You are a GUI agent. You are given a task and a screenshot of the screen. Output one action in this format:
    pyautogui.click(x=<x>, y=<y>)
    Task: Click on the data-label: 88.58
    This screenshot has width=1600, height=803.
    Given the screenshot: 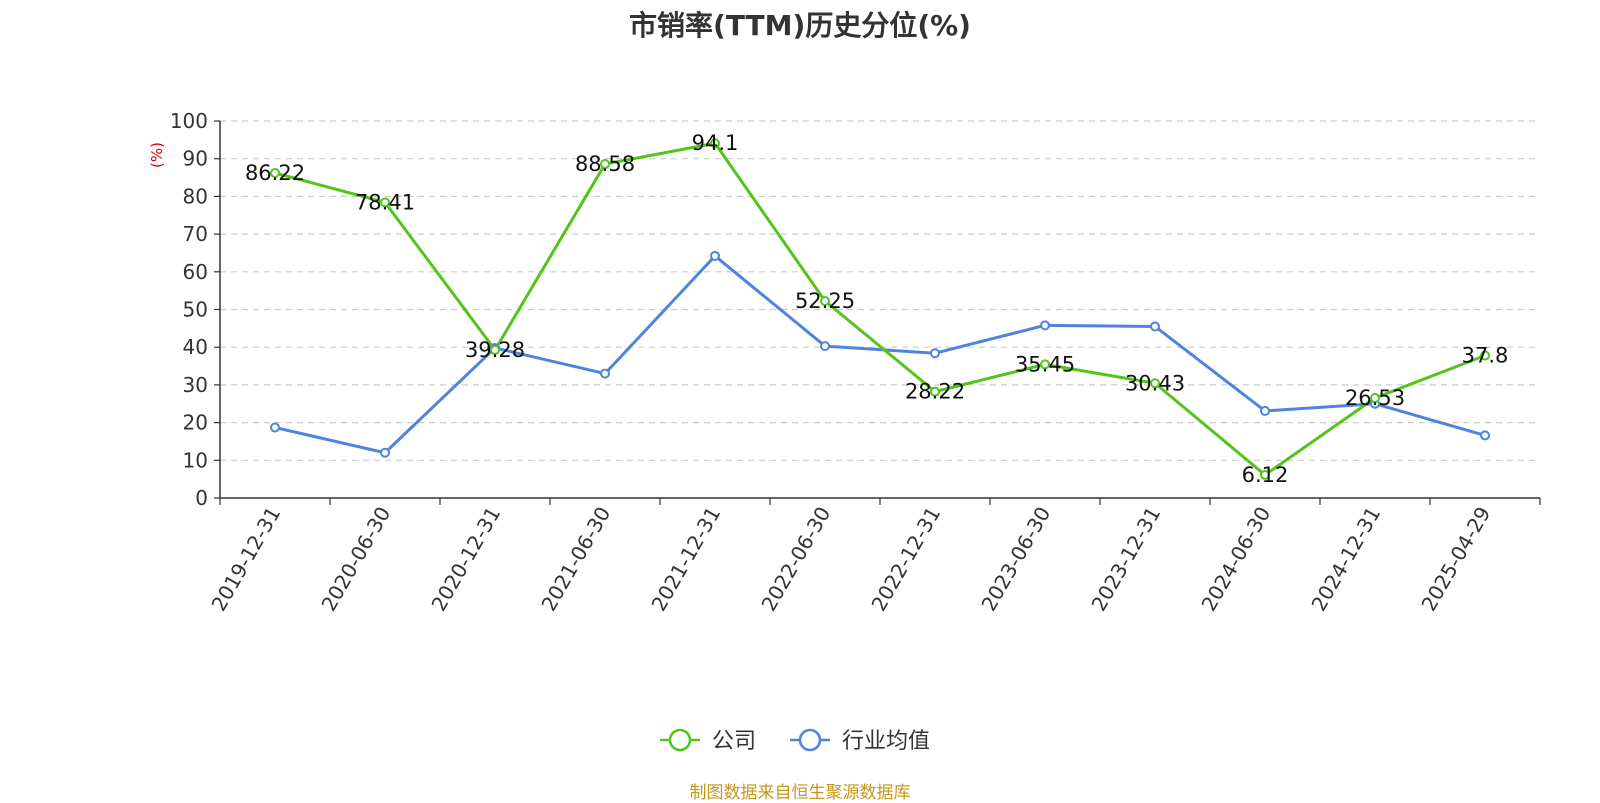 What is the action you would take?
    pyautogui.click(x=605, y=164)
    